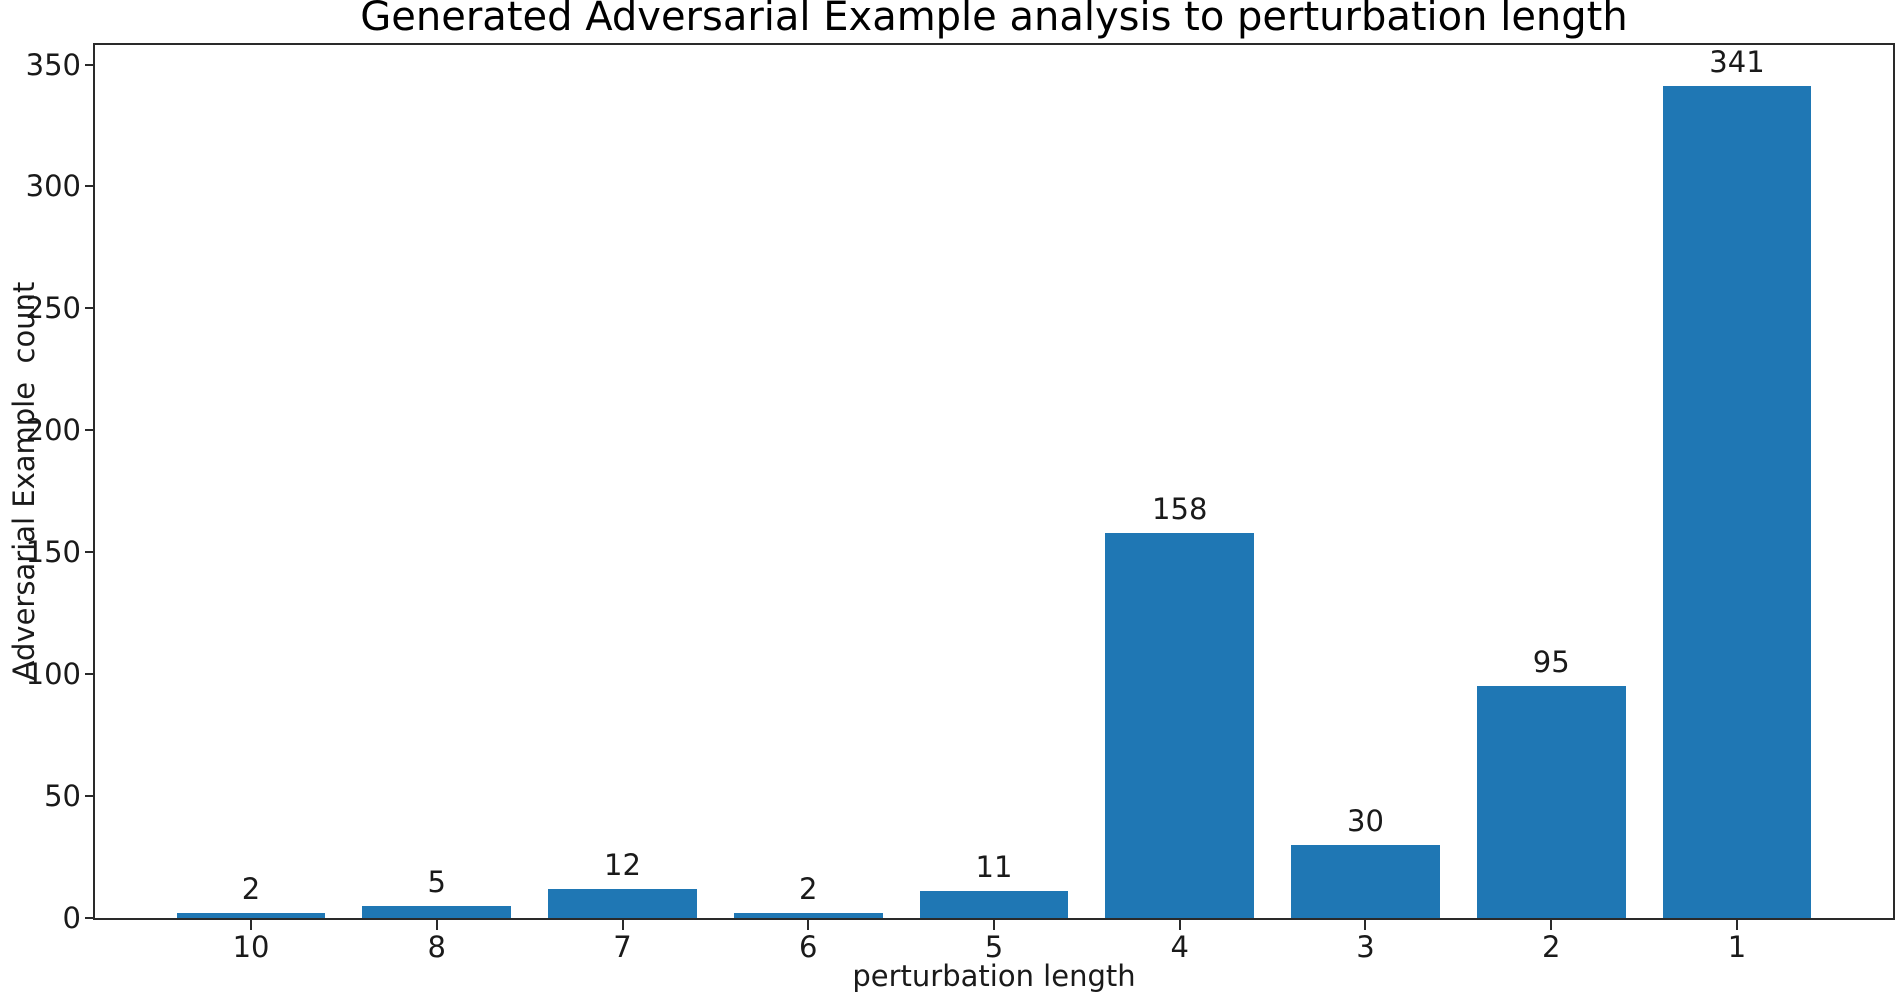  I want to click on x-tick-label: 7, so click(622, 947).